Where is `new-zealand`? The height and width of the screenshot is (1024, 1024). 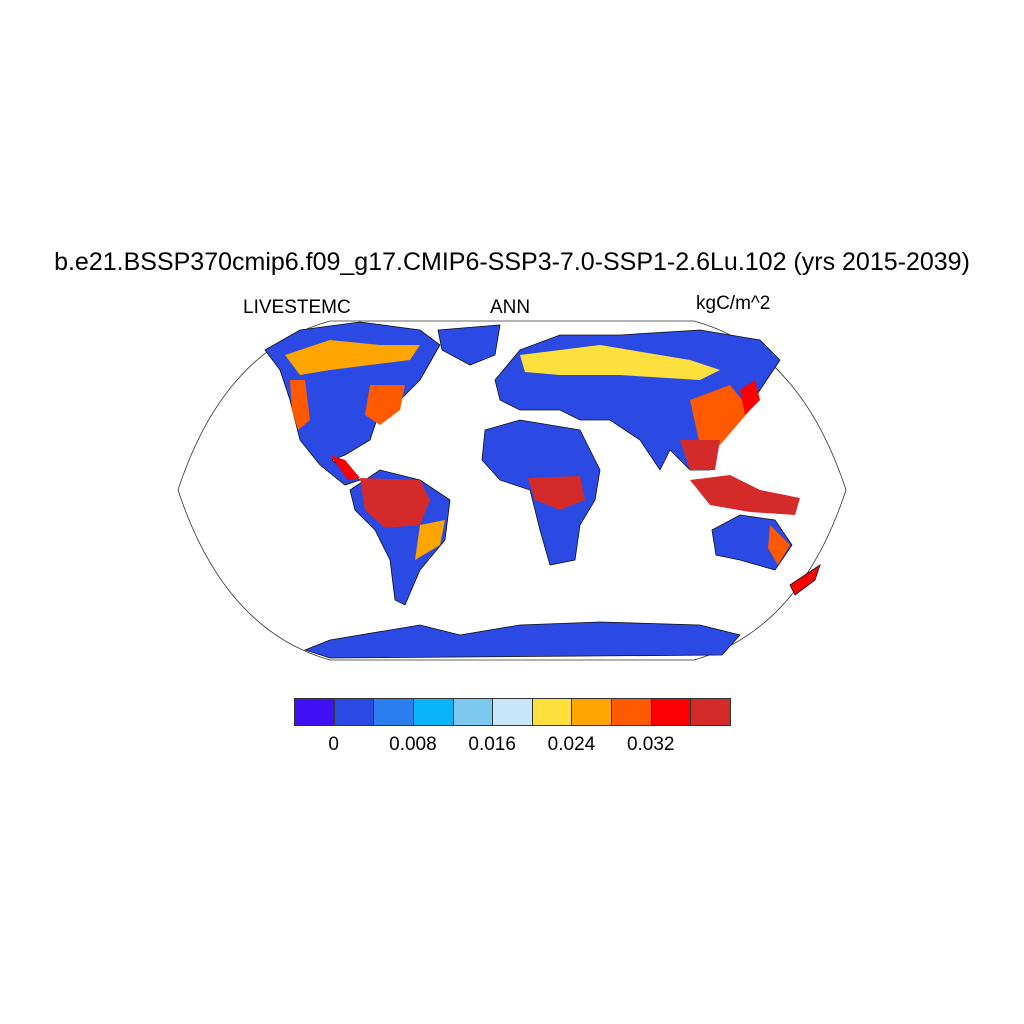
new-zealand is located at coordinates (805, 580).